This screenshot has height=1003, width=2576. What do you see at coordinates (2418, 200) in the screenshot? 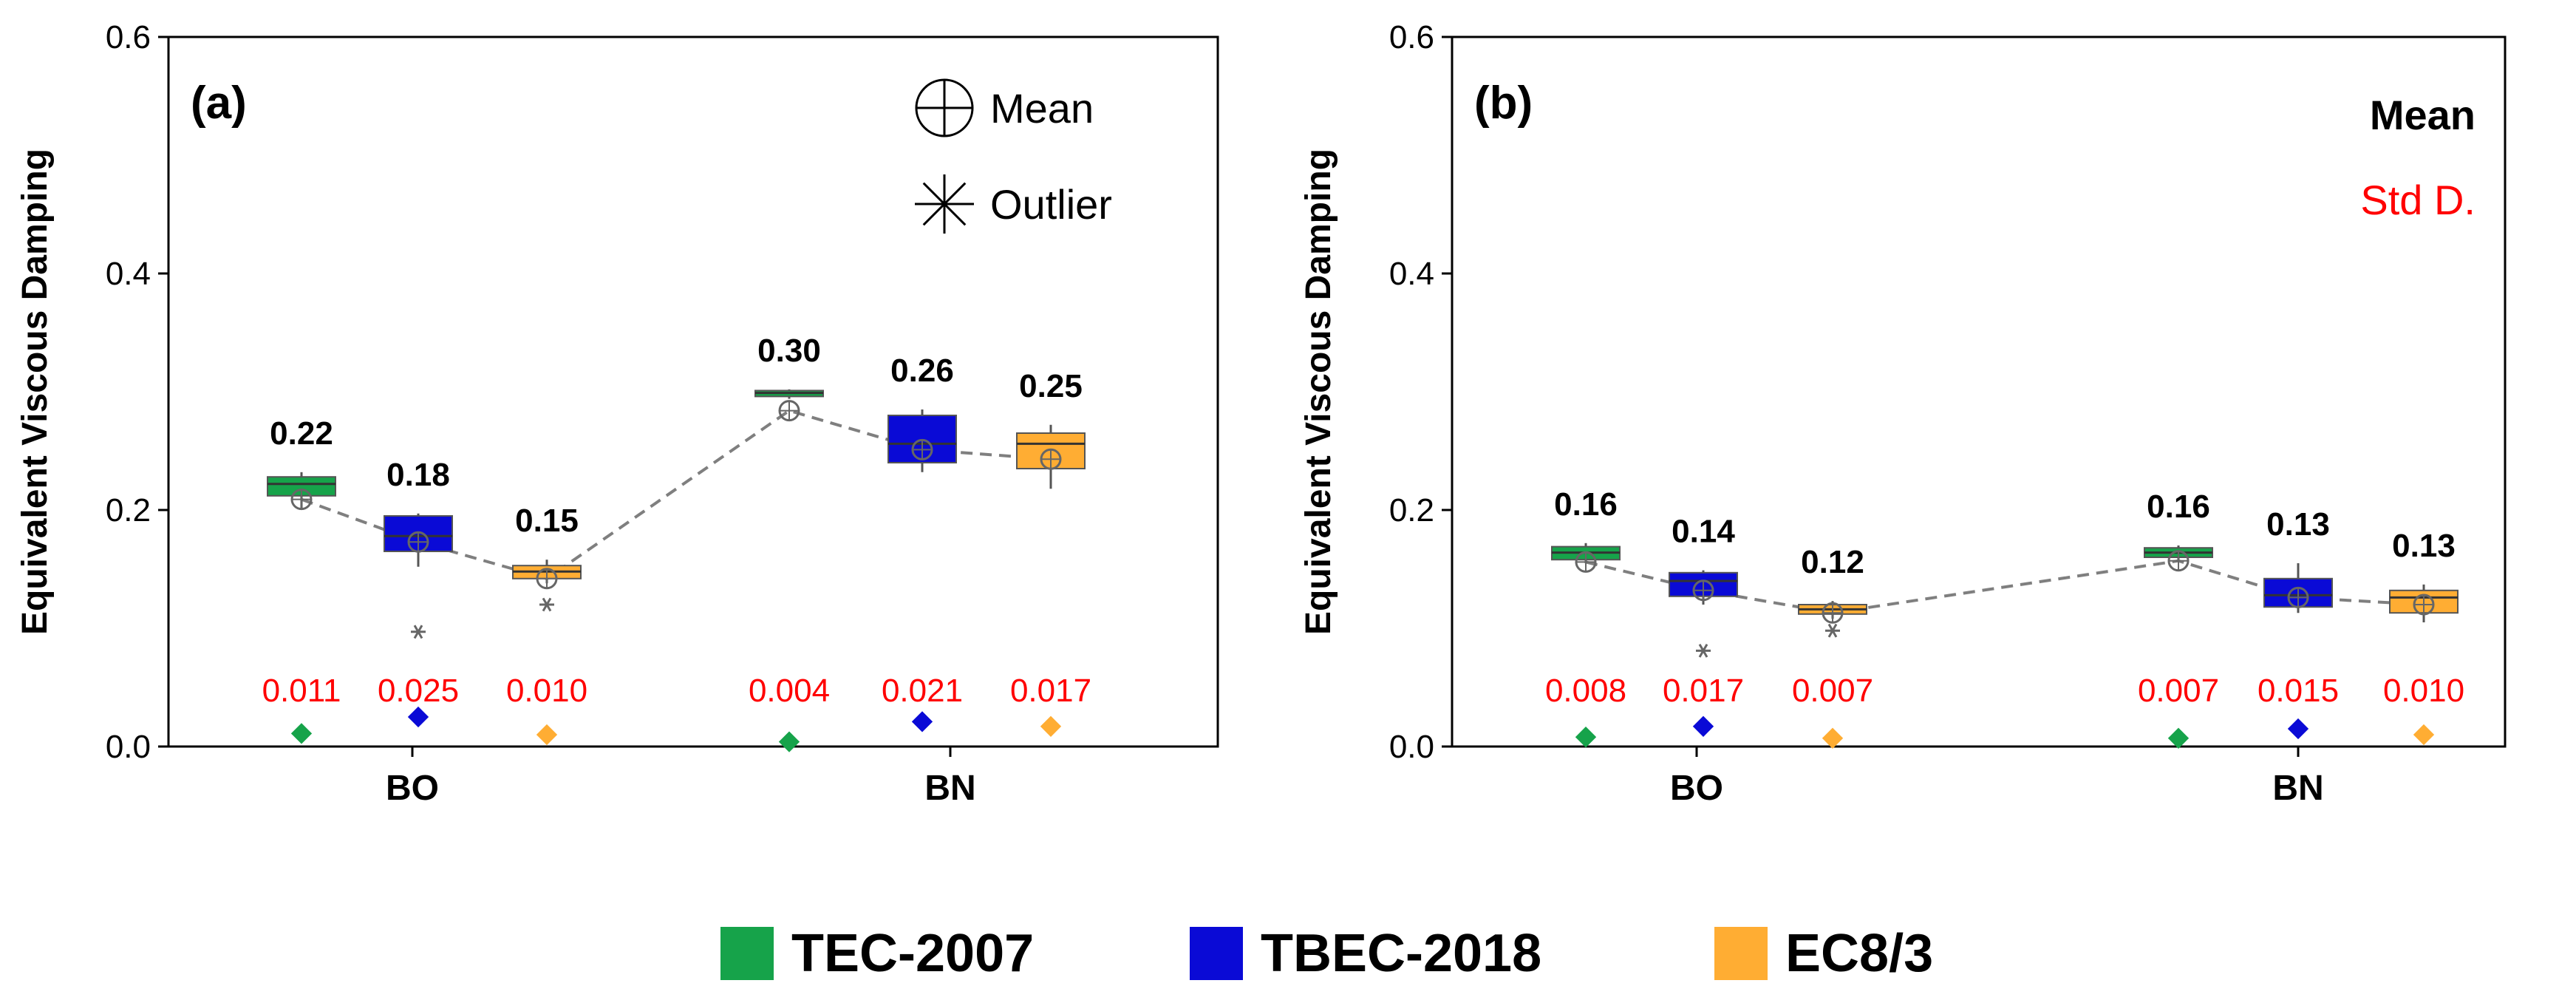
I see `legend-std-label: Std D.` at bounding box center [2418, 200].